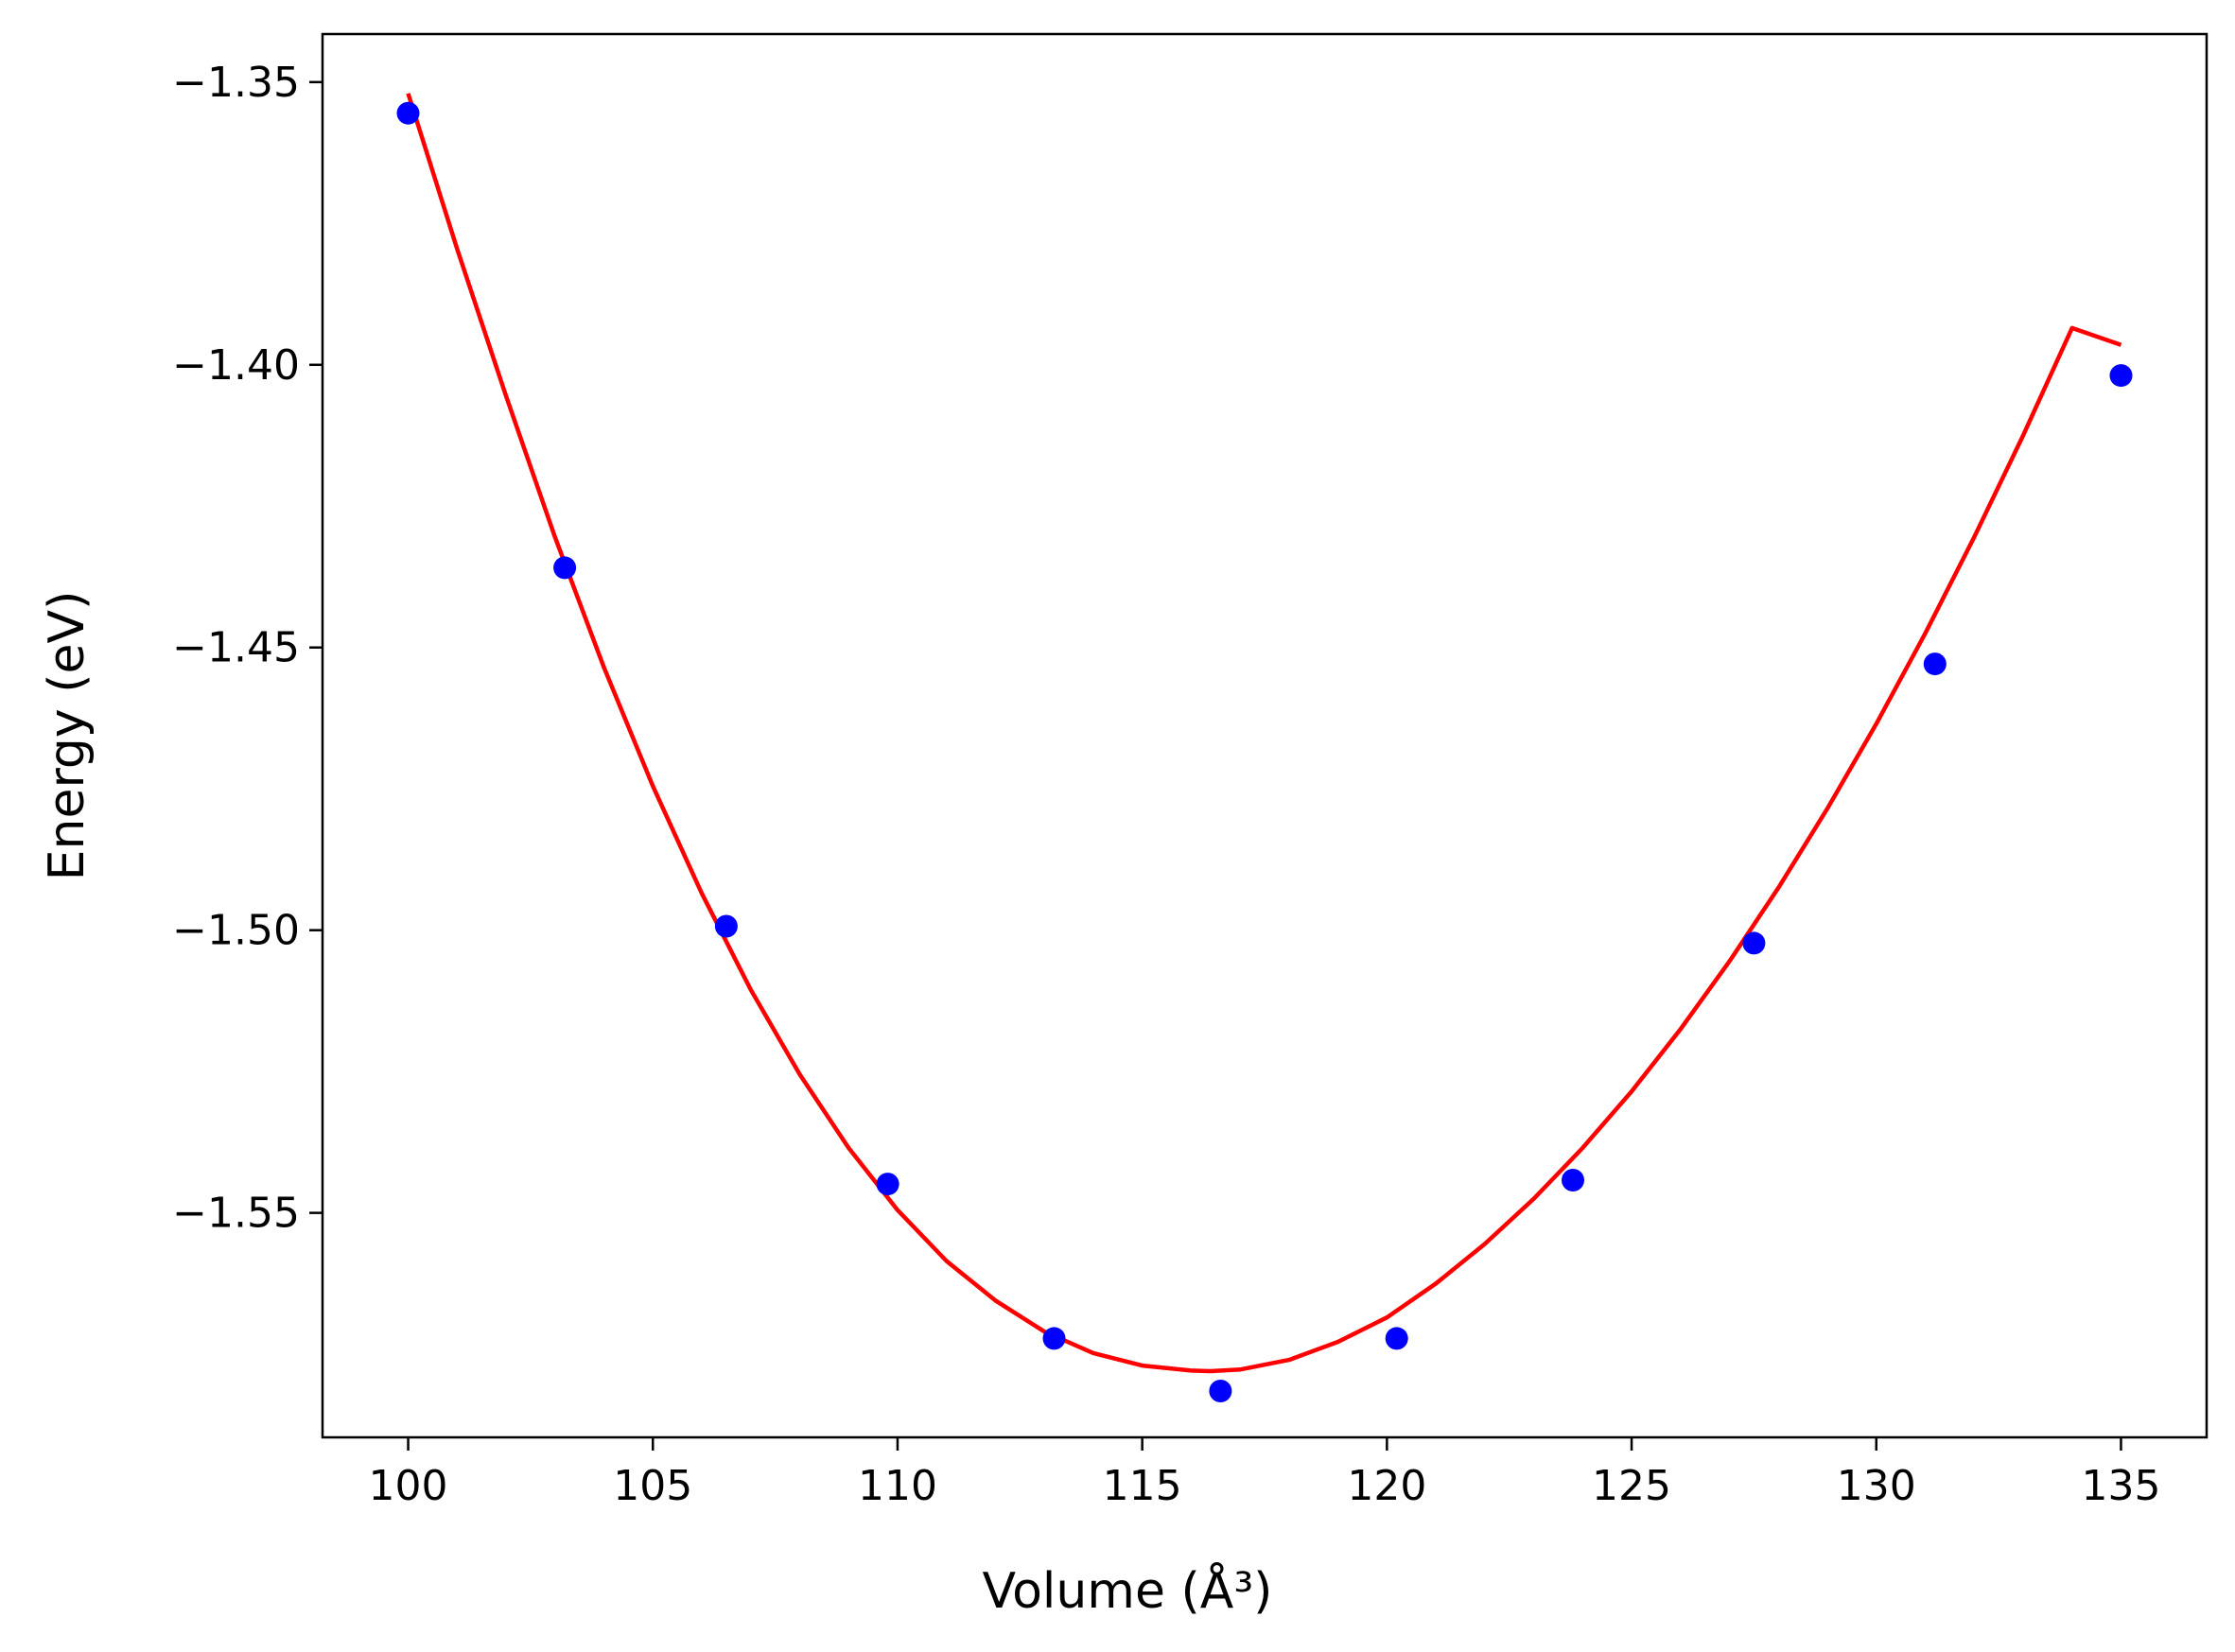 This screenshot has height=1652, width=2235. I want to click on y-tick-label: −1.40, so click(236, 366).